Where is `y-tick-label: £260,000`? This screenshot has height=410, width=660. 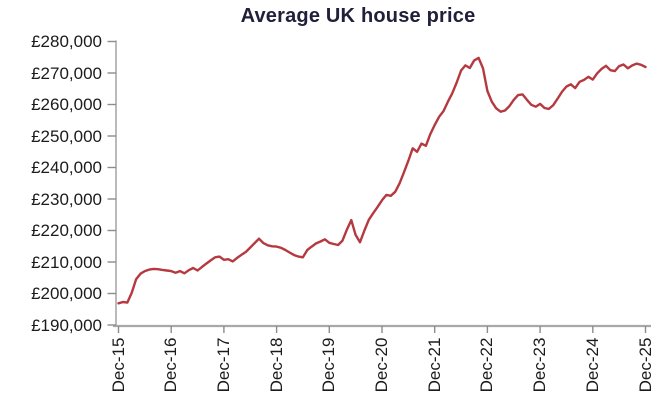
y-tick-label: £260,000 is located at coordinates (66, 104).